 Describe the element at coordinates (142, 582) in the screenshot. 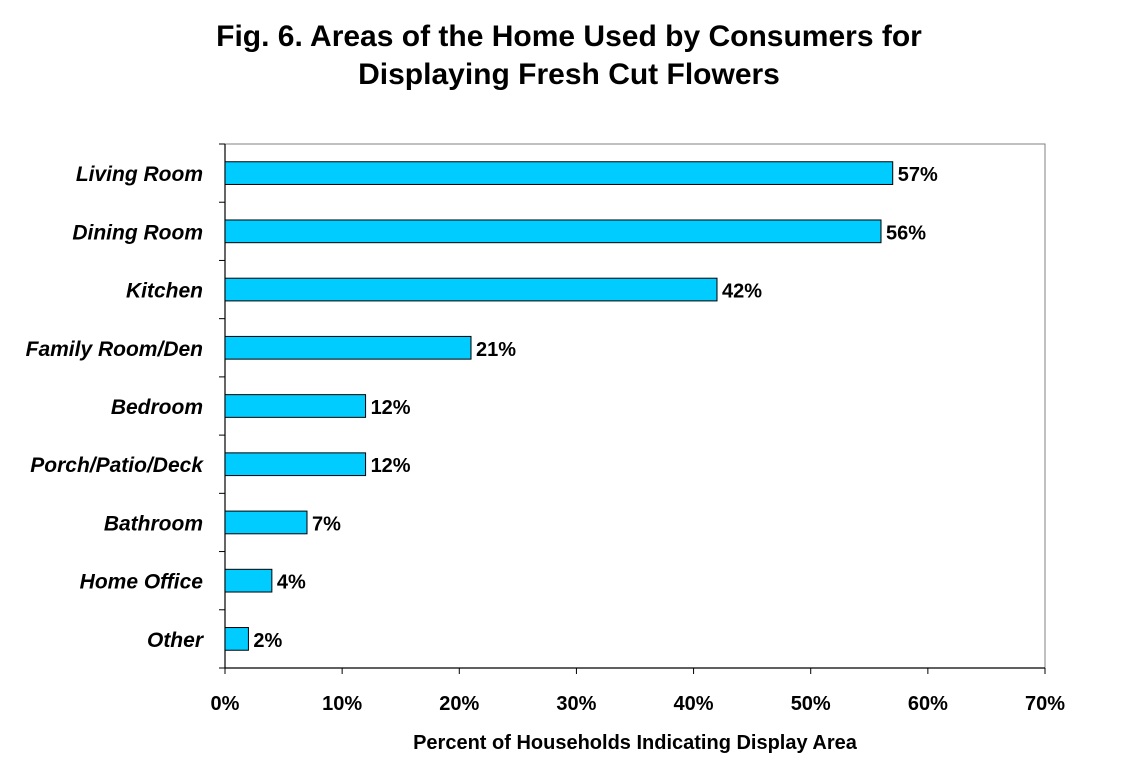

I see `category-label: Home Office` at that location.